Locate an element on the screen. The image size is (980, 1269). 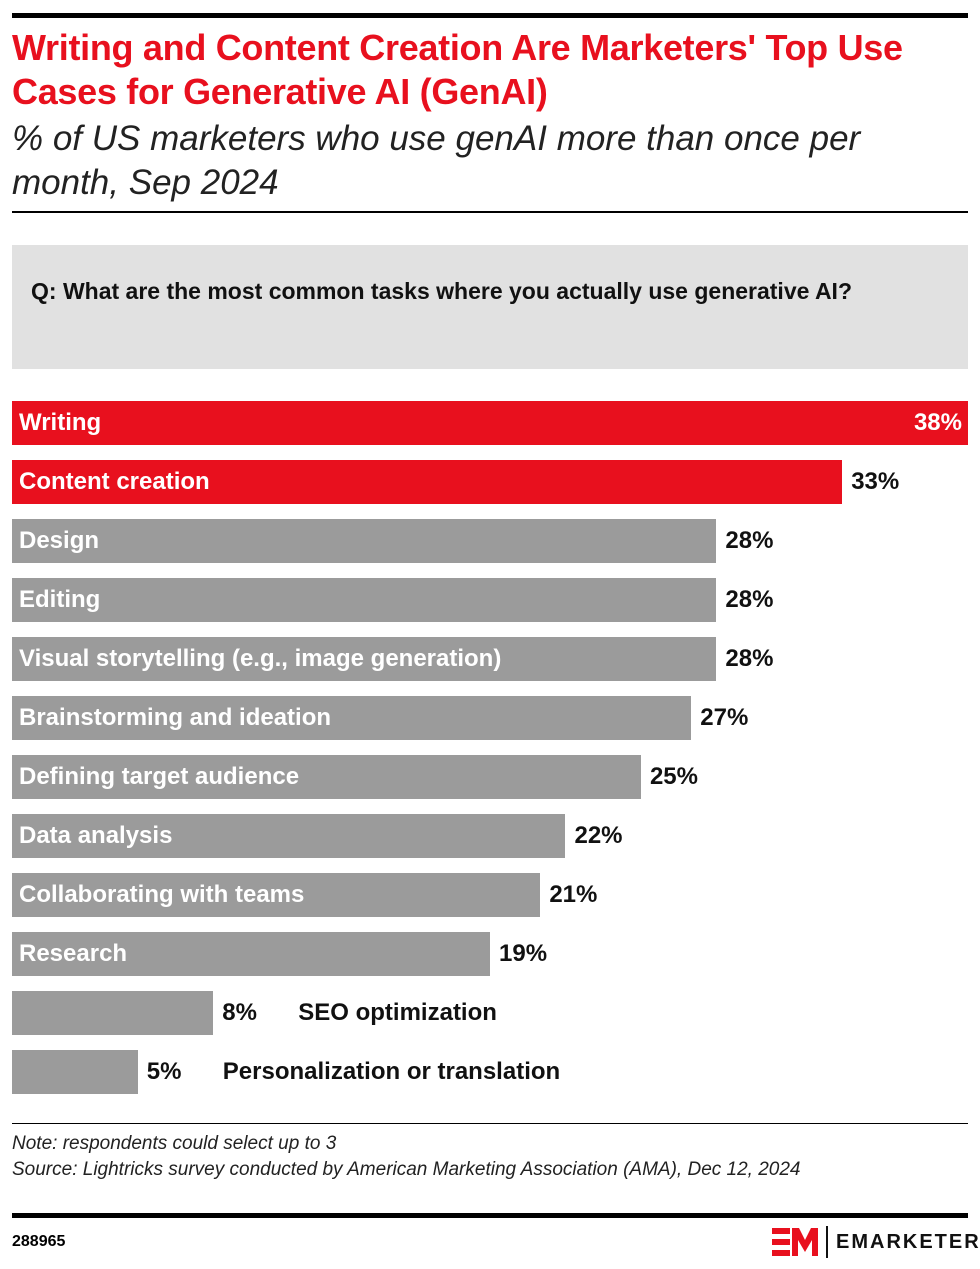
value-label: 27% is located at coordinates (724, 717).